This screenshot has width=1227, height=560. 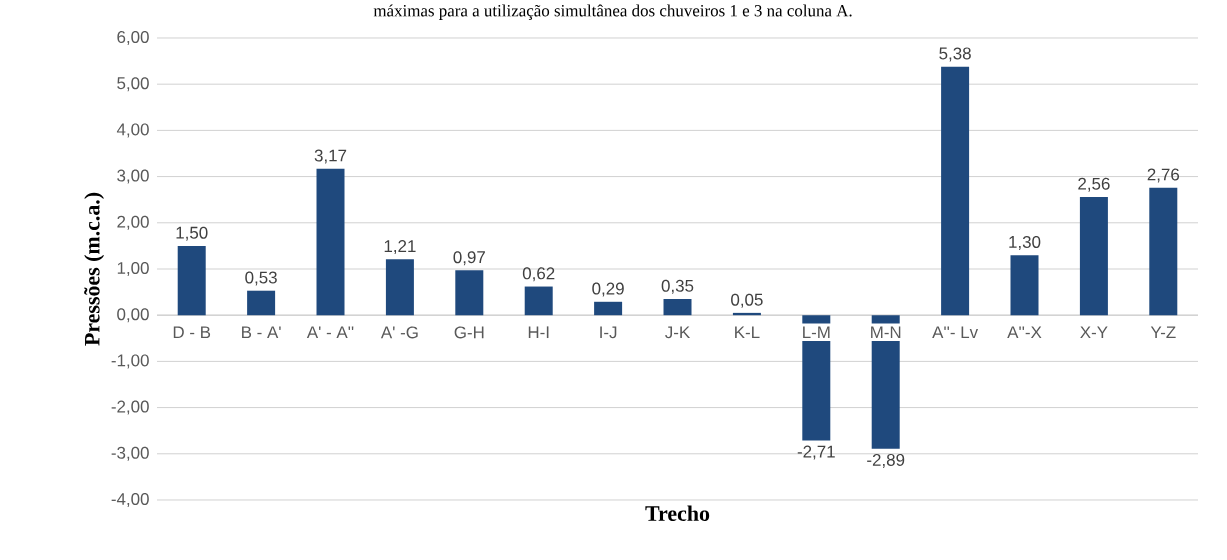 I want to click on y-tick-label: -2,00, so click(x=130, y=407).